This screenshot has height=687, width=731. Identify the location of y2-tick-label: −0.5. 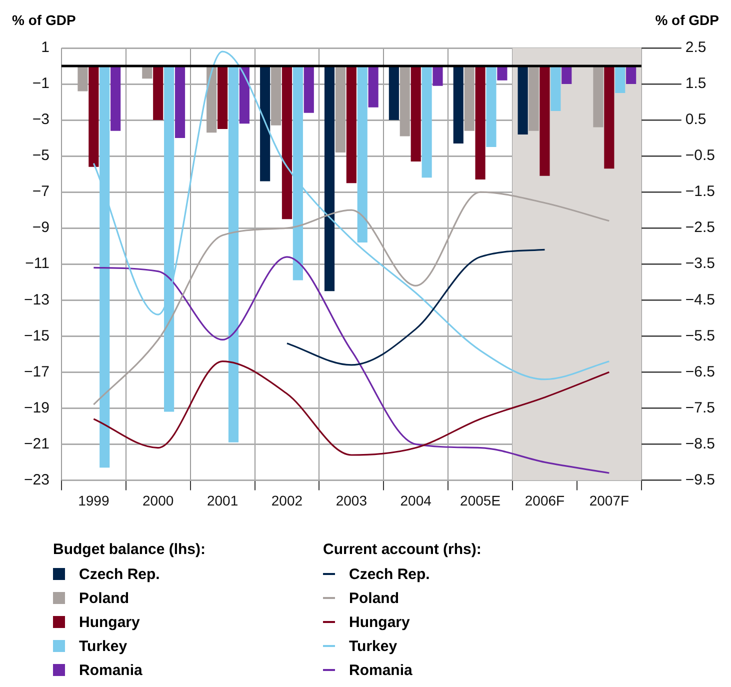
(700, 155).